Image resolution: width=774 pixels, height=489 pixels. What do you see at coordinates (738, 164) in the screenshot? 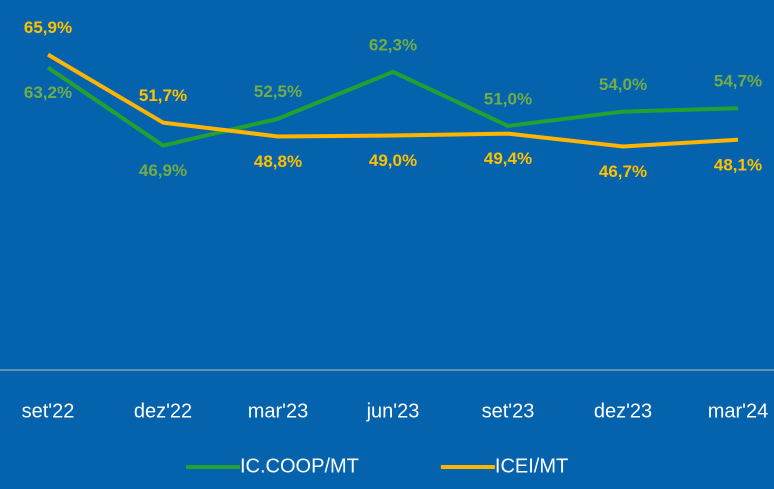
I see `data-label: 48,1%` at bounding box center [738, 164].